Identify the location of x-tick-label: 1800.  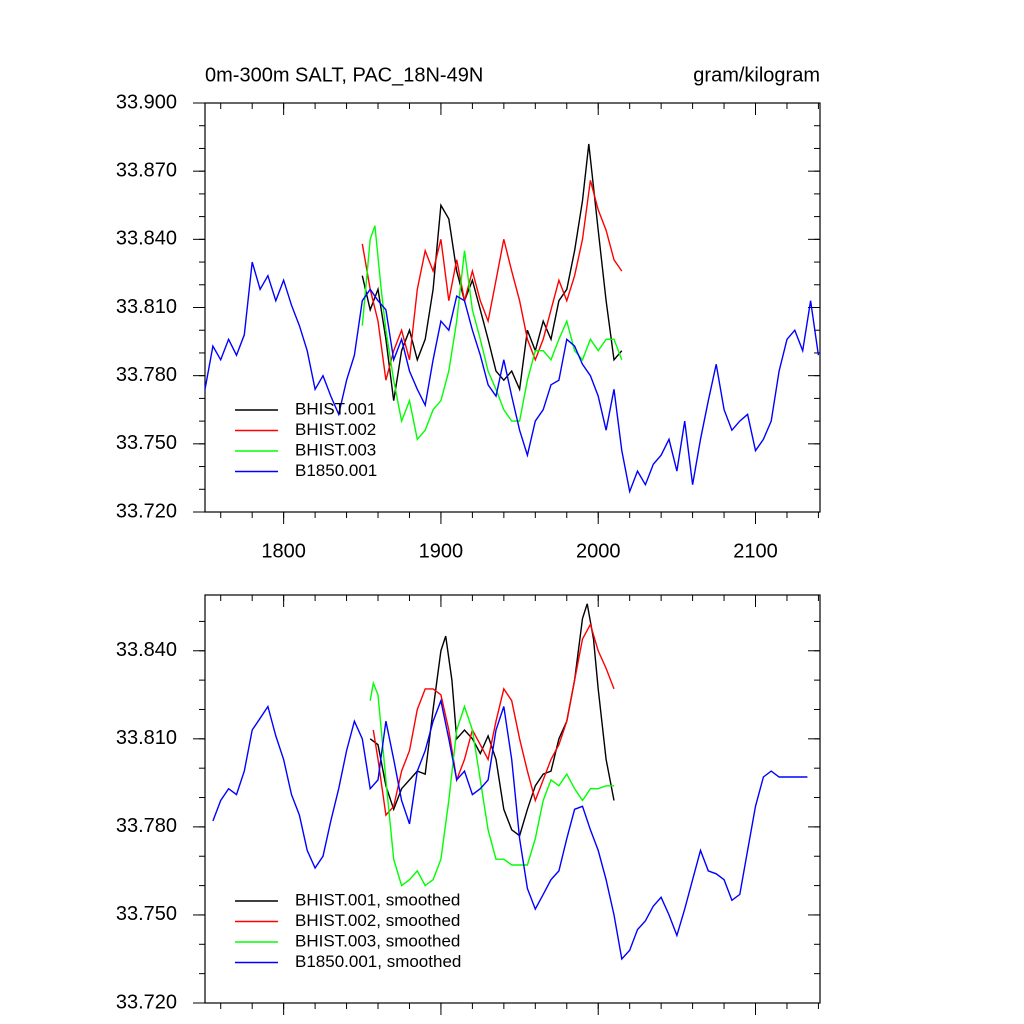
(283, 551).